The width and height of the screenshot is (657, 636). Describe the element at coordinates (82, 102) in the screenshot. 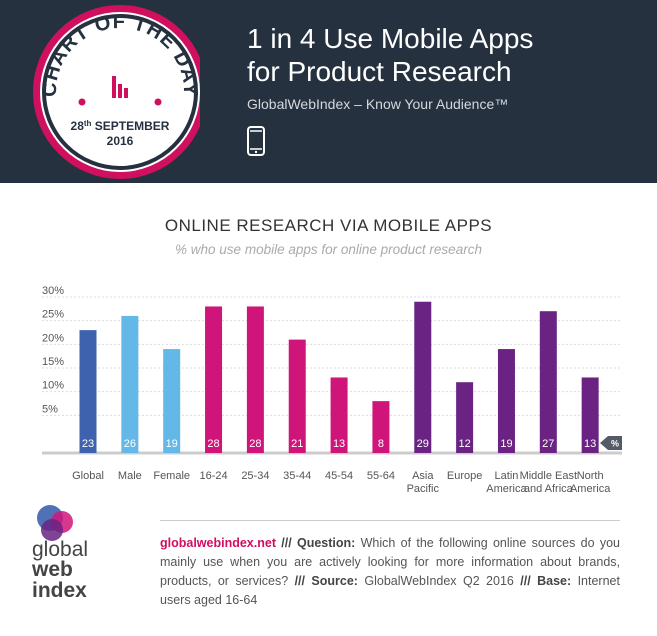

I see `badge-dot-left` at that location.